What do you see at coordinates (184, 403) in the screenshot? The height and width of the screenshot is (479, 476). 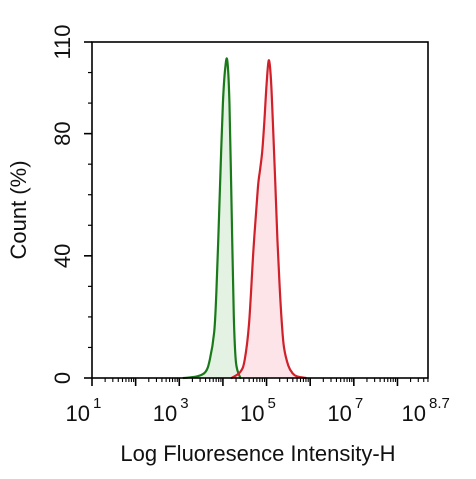 I see `x-tick-exponent: 3` at bounding box center [184, 403].